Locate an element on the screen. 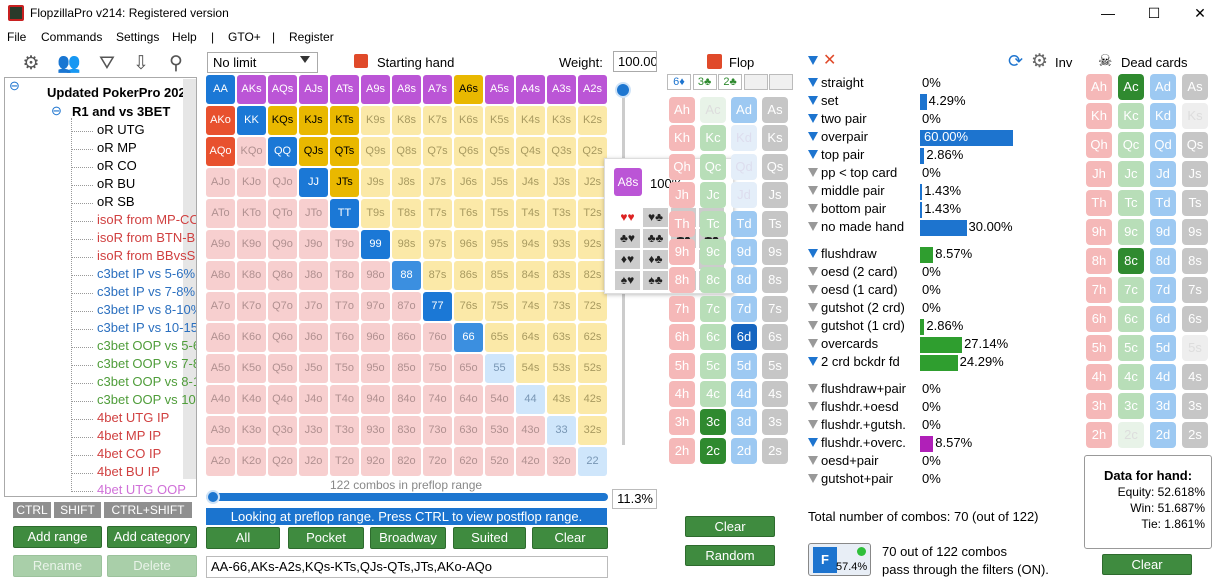 Image resolution: width=1223 pixels, height=584 pixels. hand-cell: 66 is located at coordinates (468, 337).